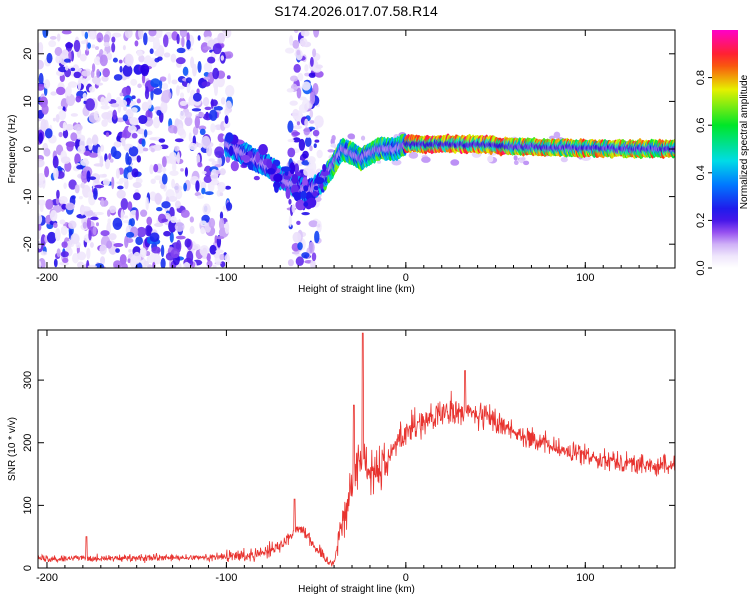  I want to click on snr-xtick-label: -100, so click(226, 578).